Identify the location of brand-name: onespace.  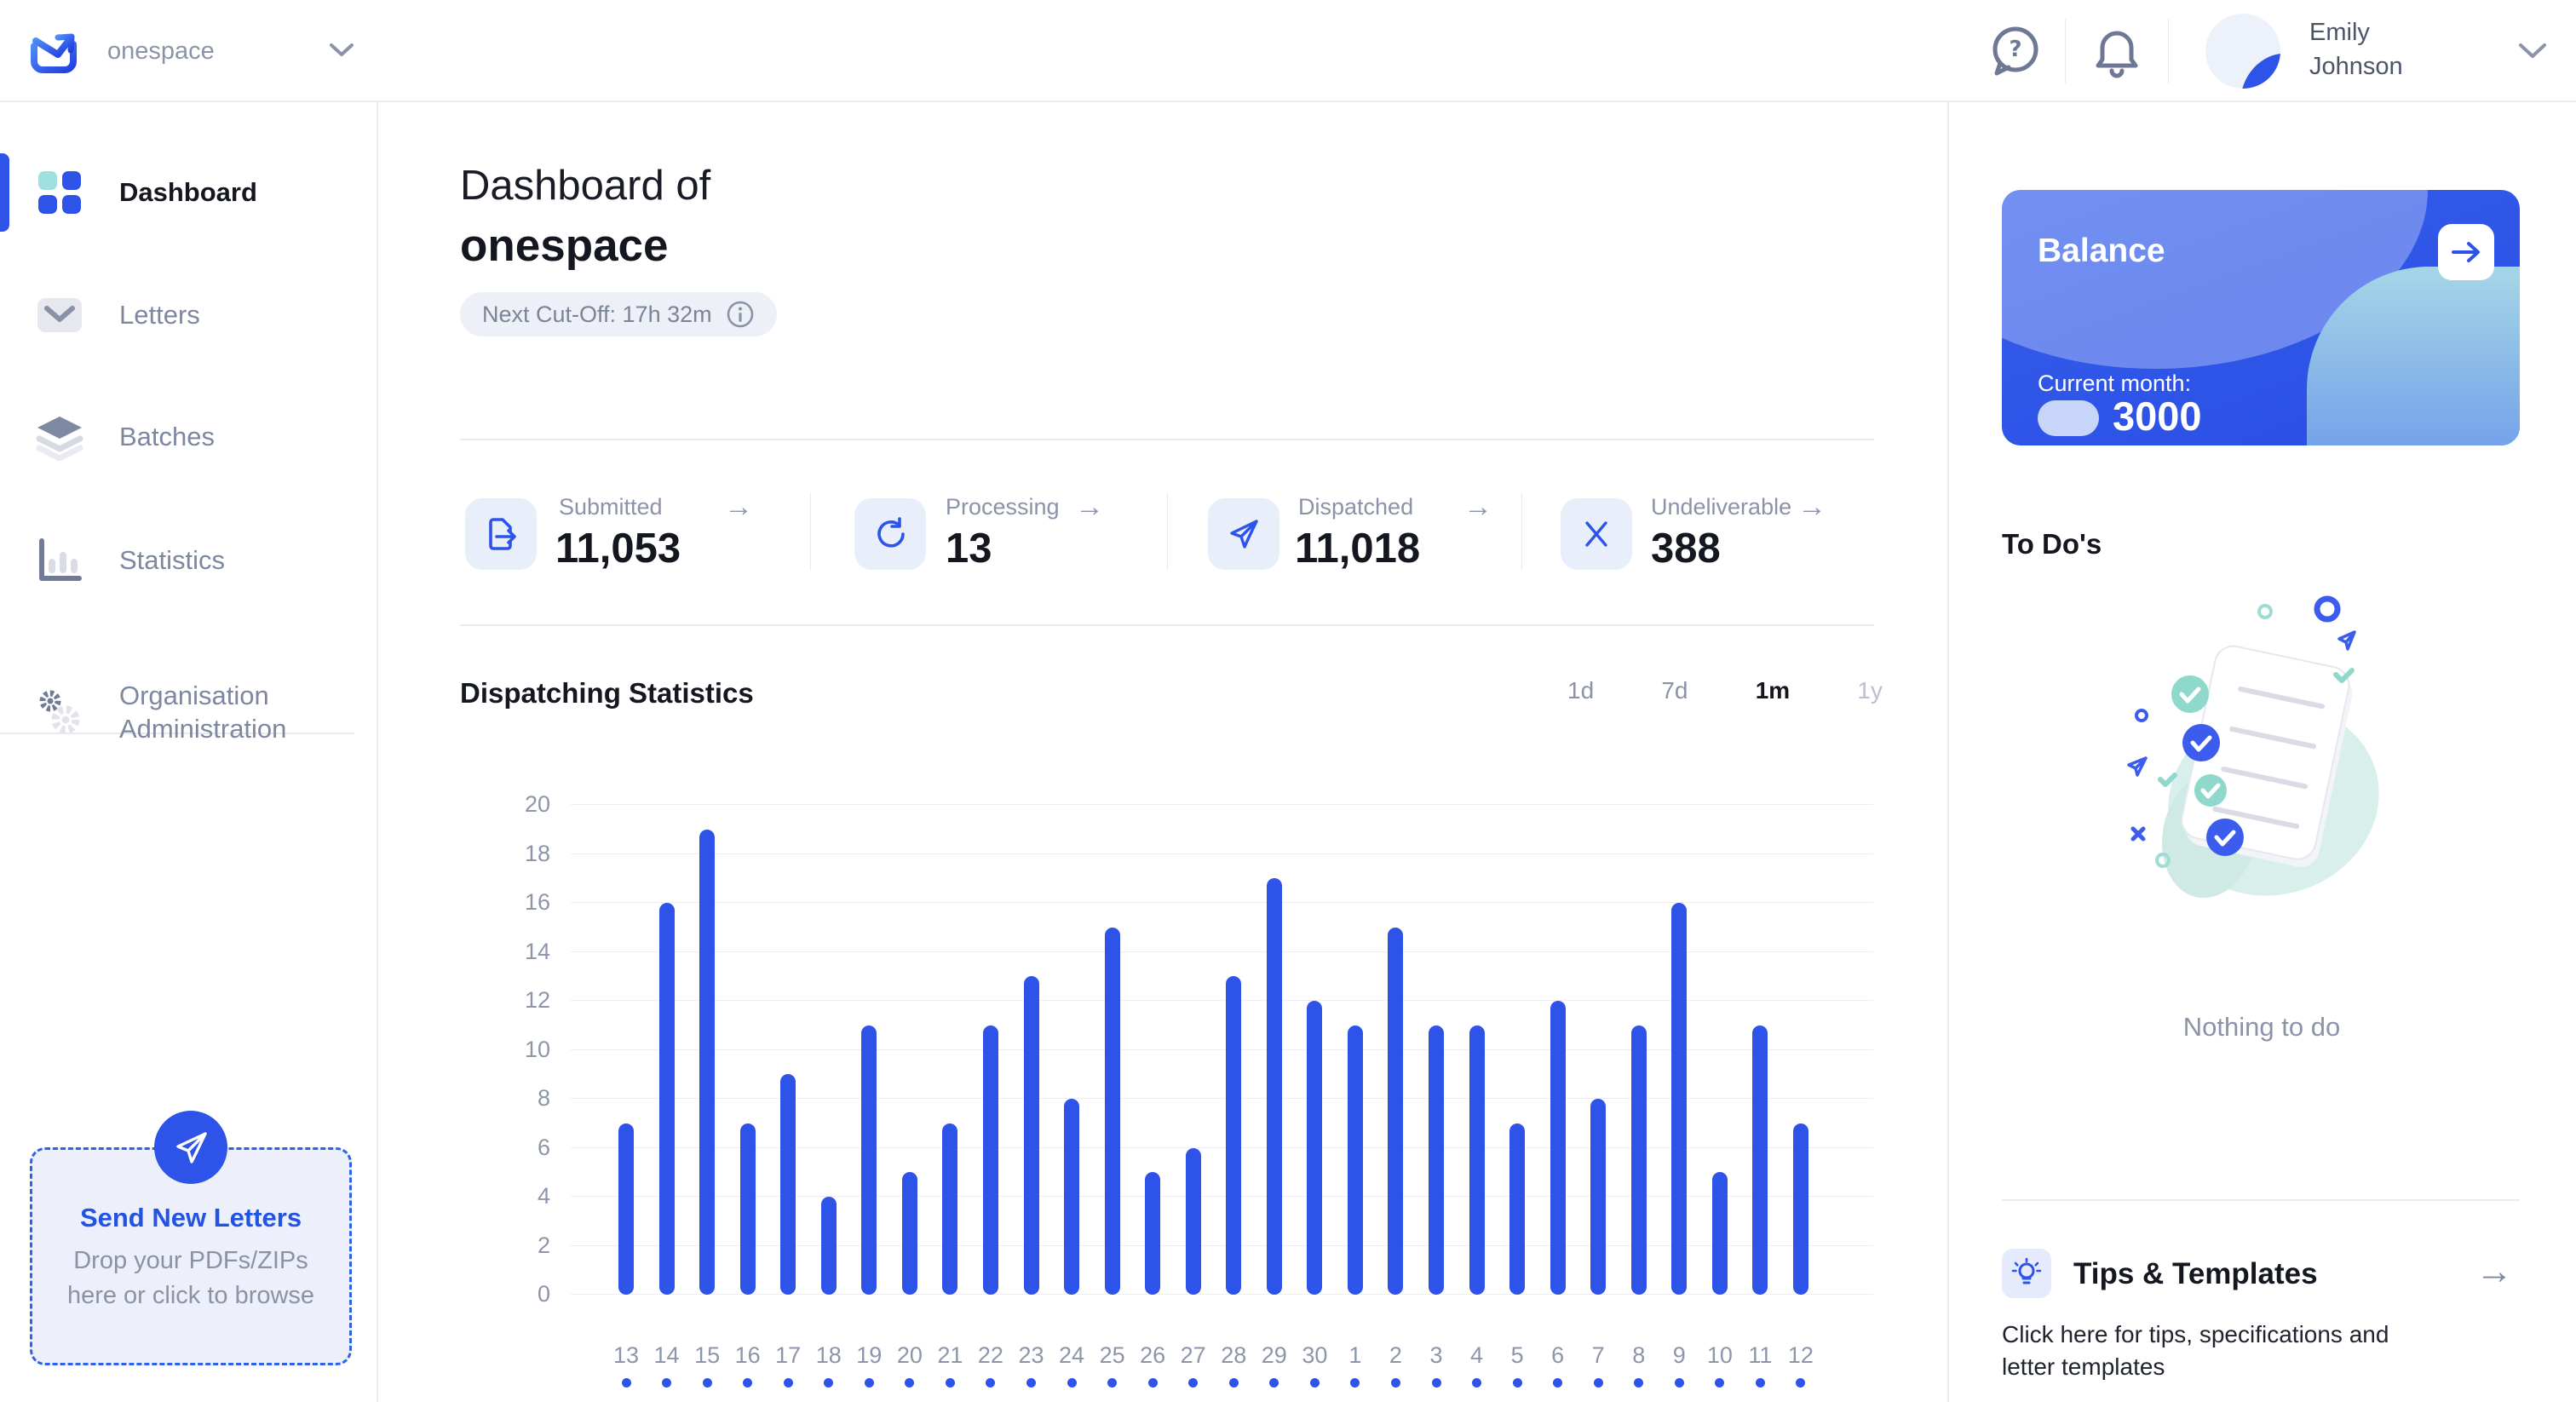
(161, 51).